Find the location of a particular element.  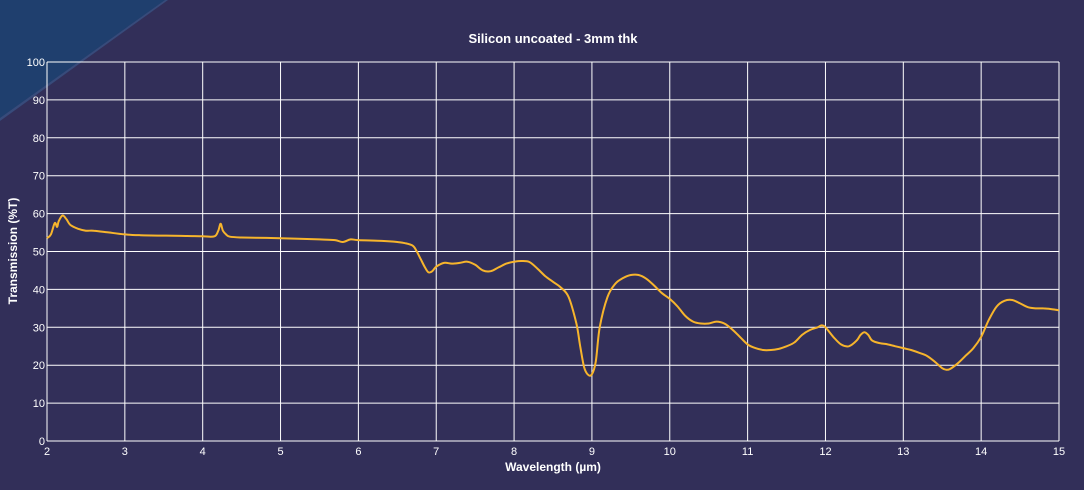

x-tick-label: 7 is located at coordinates (436, 452).